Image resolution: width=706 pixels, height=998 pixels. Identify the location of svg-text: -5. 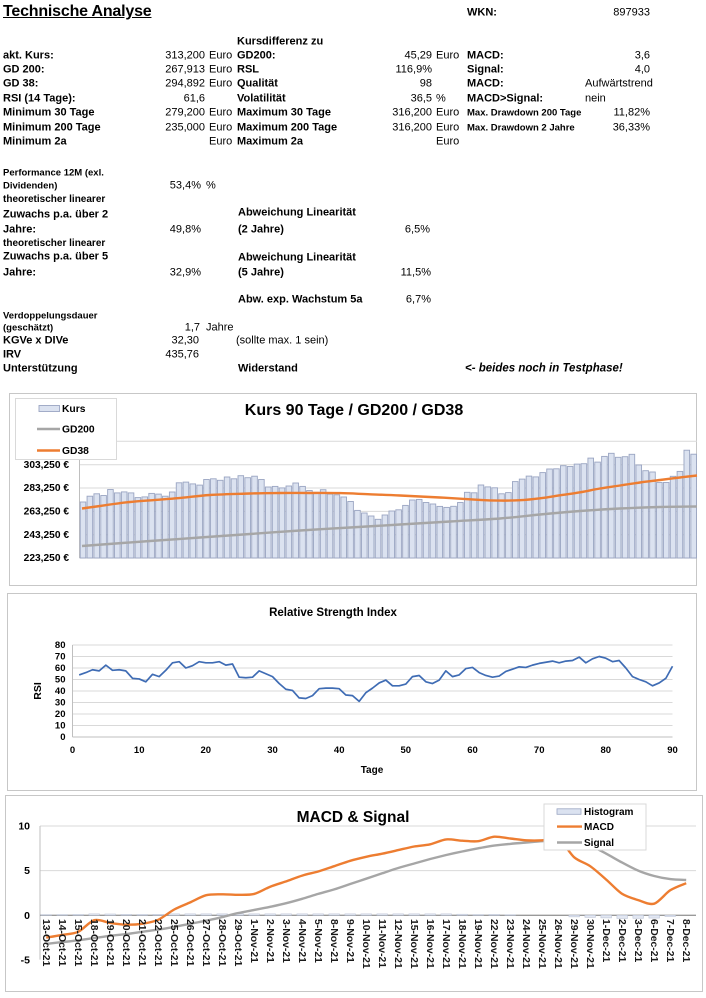
(25, 960).